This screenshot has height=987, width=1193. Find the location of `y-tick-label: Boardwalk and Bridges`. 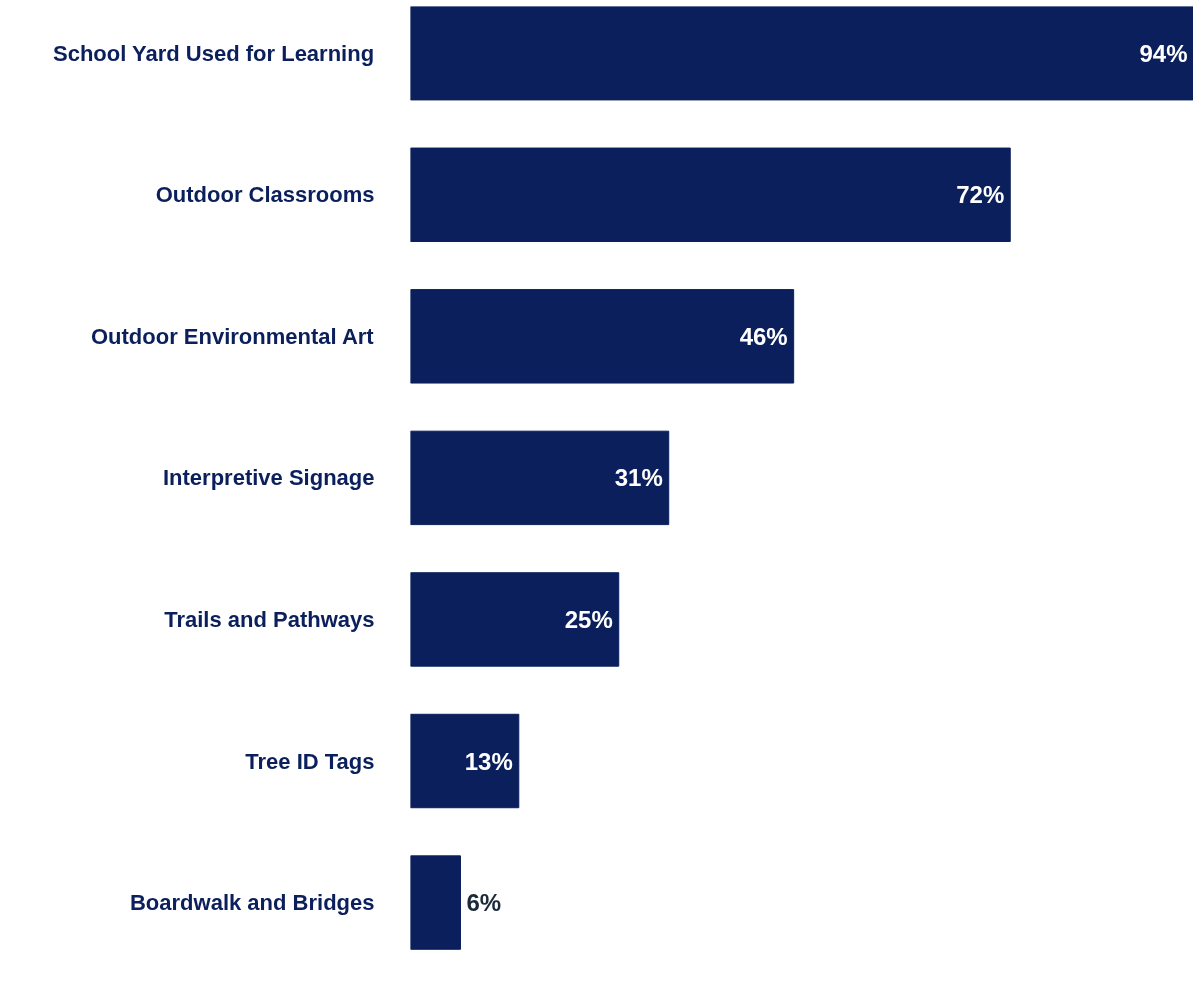

y-tick-label: Boardwalk and Bridges is located at coordinates (252, 903).